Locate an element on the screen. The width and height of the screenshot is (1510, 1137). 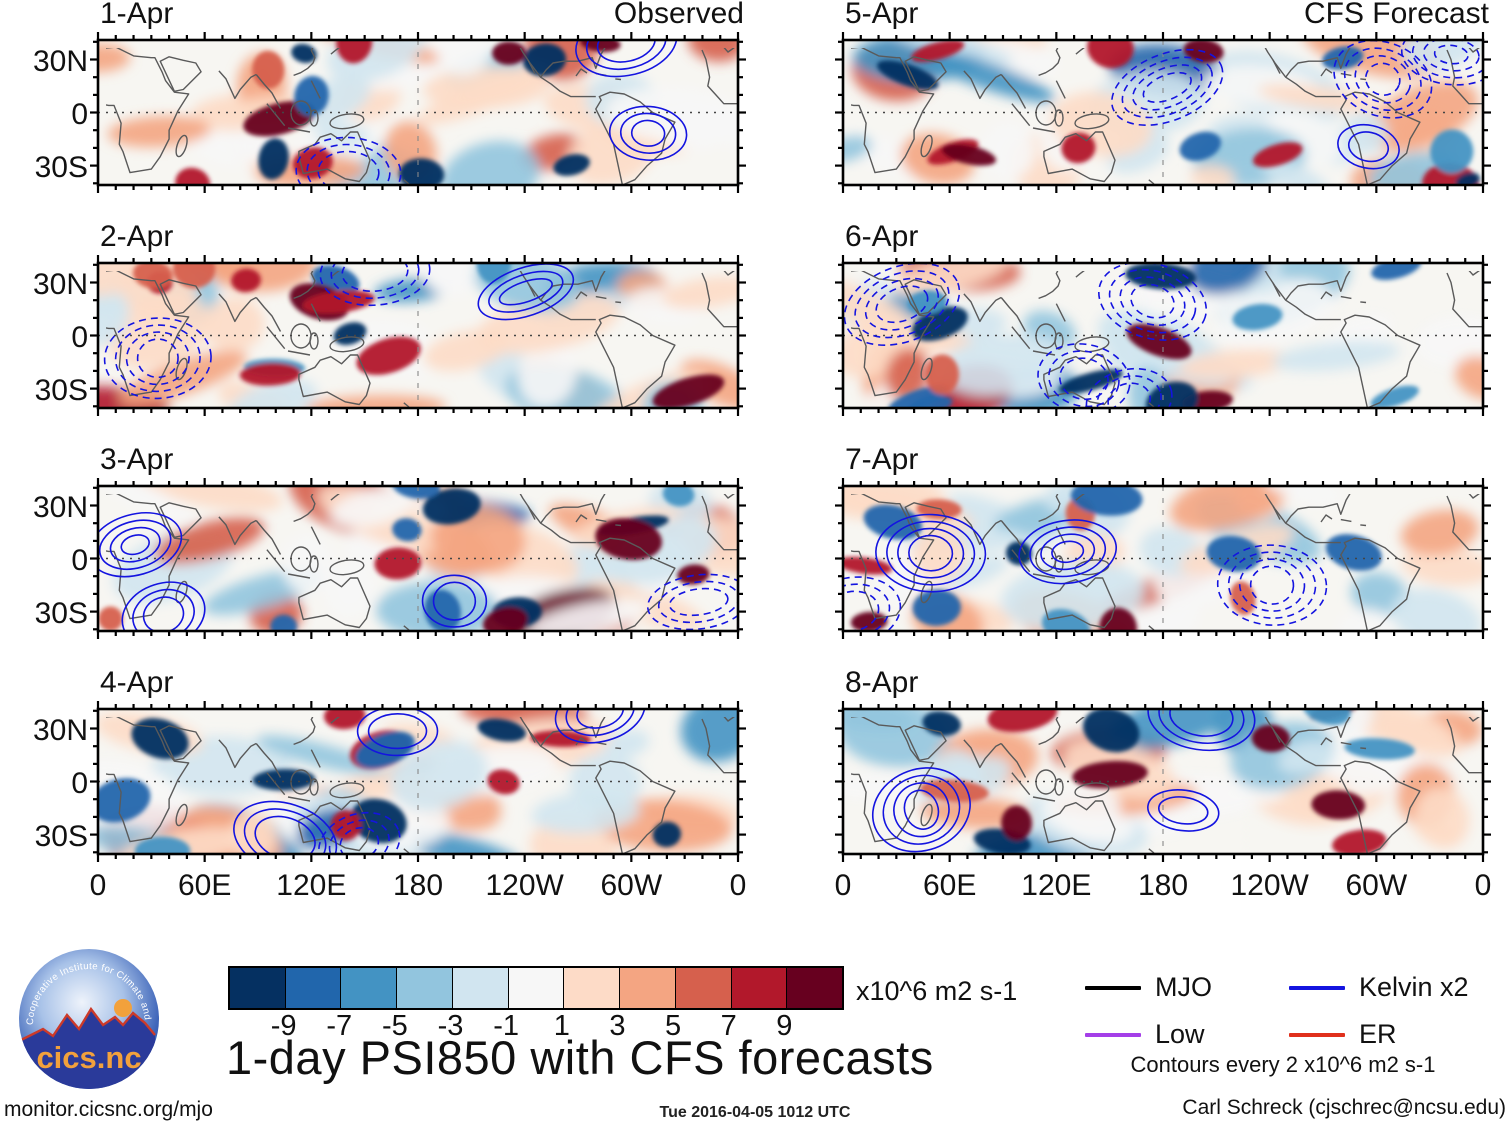
panel-7-Apr: 7-Apr is located at coordinates (1163, 549).